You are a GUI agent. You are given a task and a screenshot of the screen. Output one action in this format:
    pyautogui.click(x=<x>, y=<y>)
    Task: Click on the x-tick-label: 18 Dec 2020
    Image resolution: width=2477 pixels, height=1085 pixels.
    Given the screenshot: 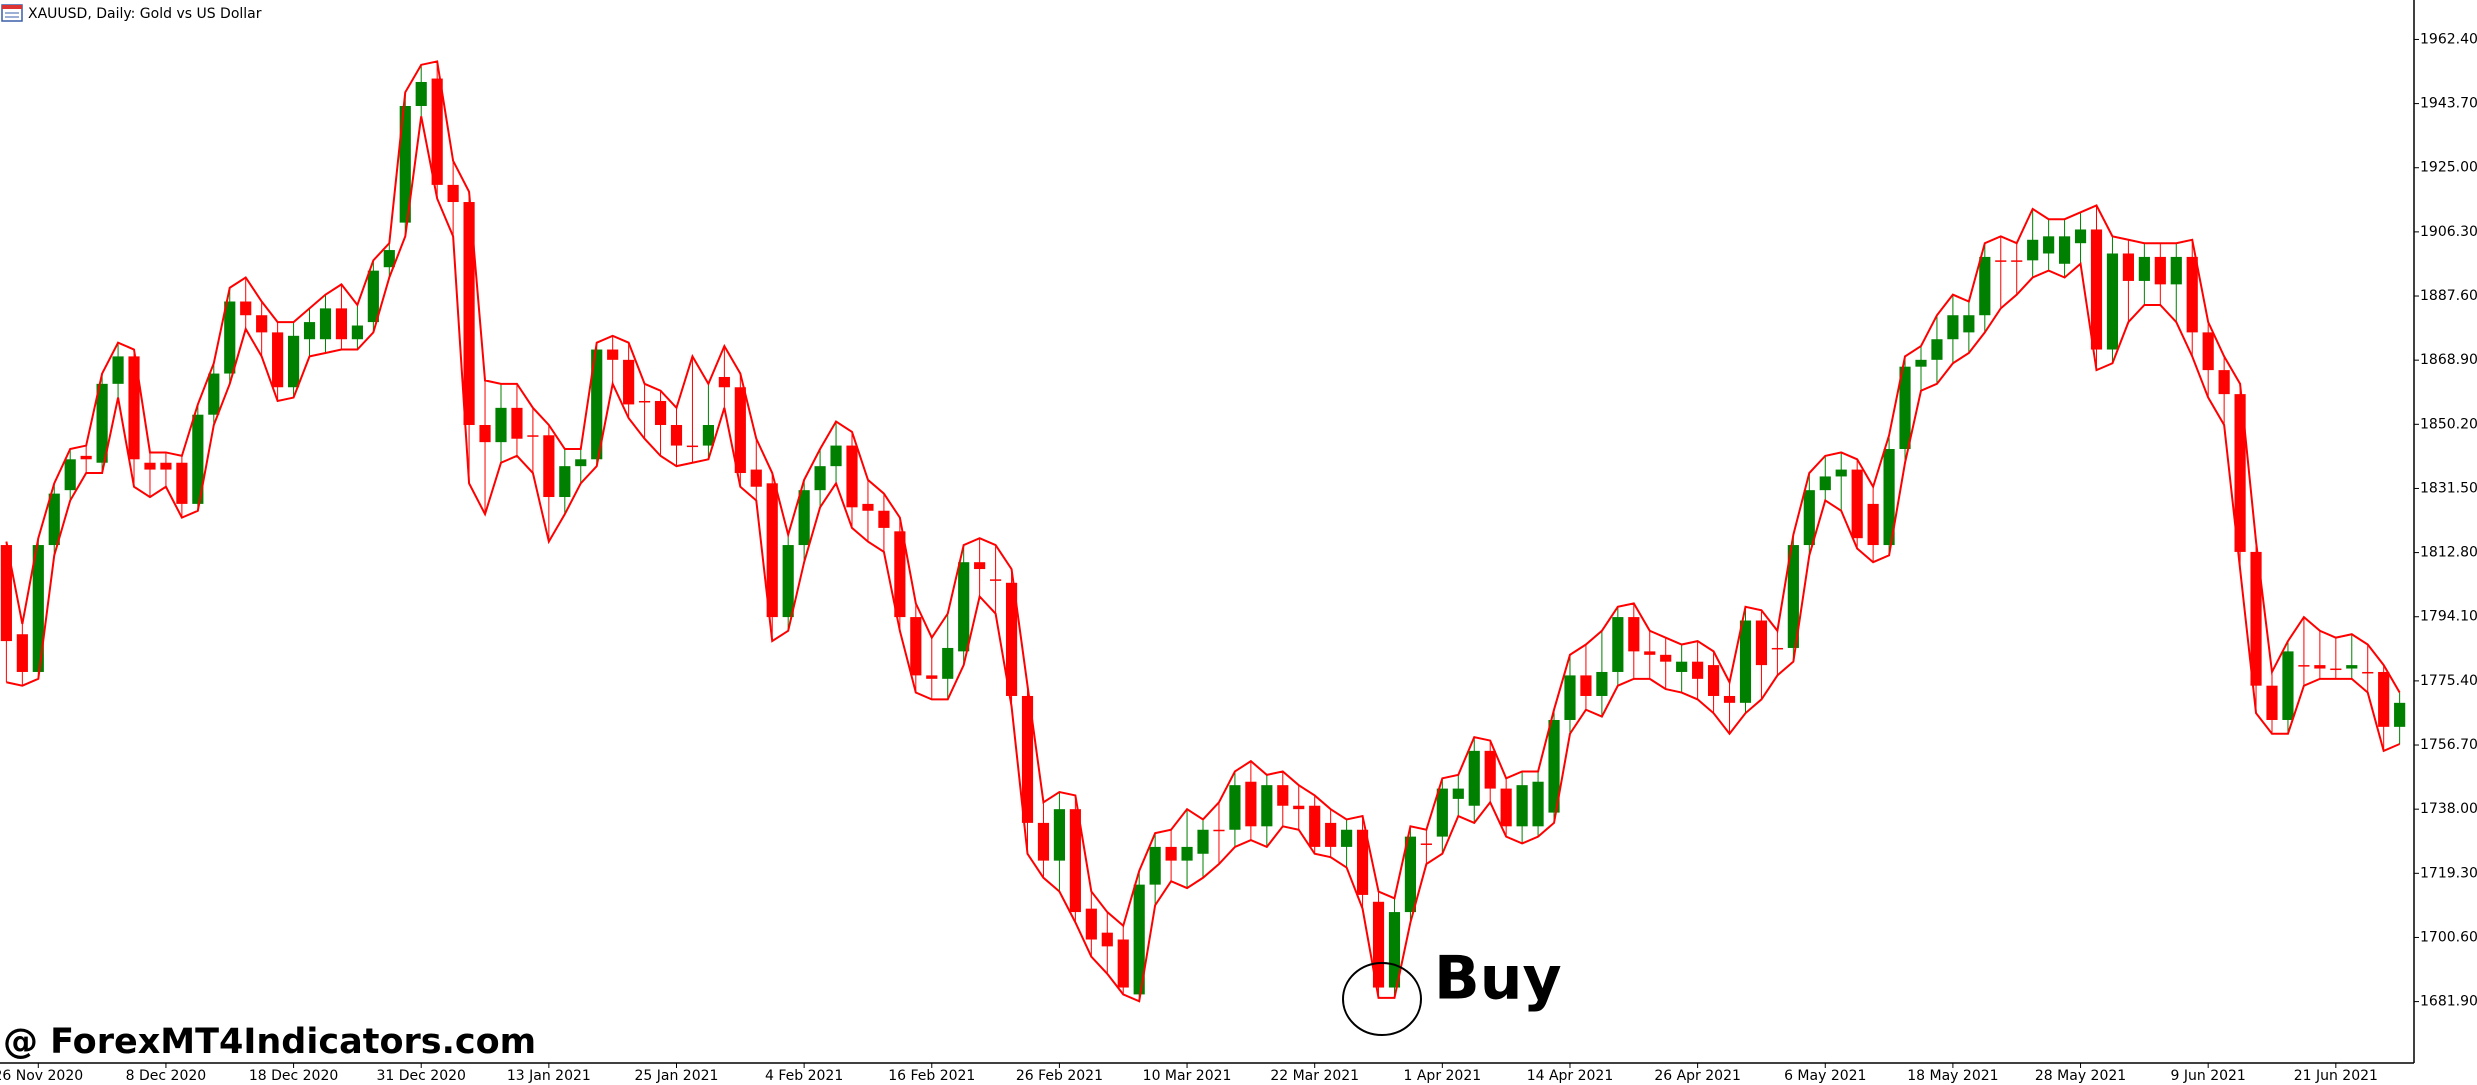 What is the action you would take?
    pyautogui.click(x=293, y=1076)
    